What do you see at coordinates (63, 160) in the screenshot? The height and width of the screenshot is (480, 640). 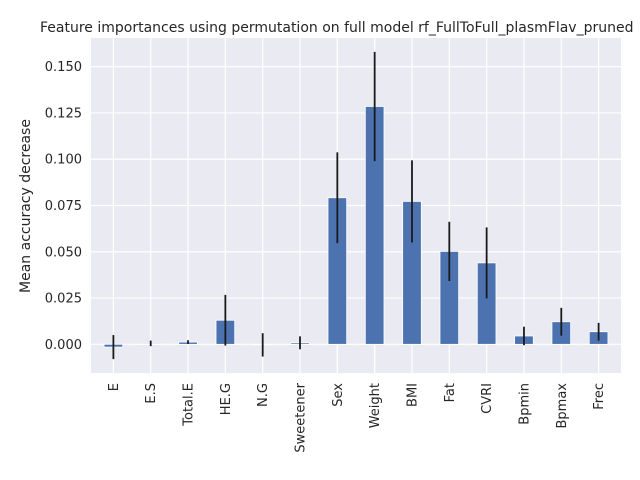 I see `y-tick-label: 0.100` at bounding box center [63, 160].